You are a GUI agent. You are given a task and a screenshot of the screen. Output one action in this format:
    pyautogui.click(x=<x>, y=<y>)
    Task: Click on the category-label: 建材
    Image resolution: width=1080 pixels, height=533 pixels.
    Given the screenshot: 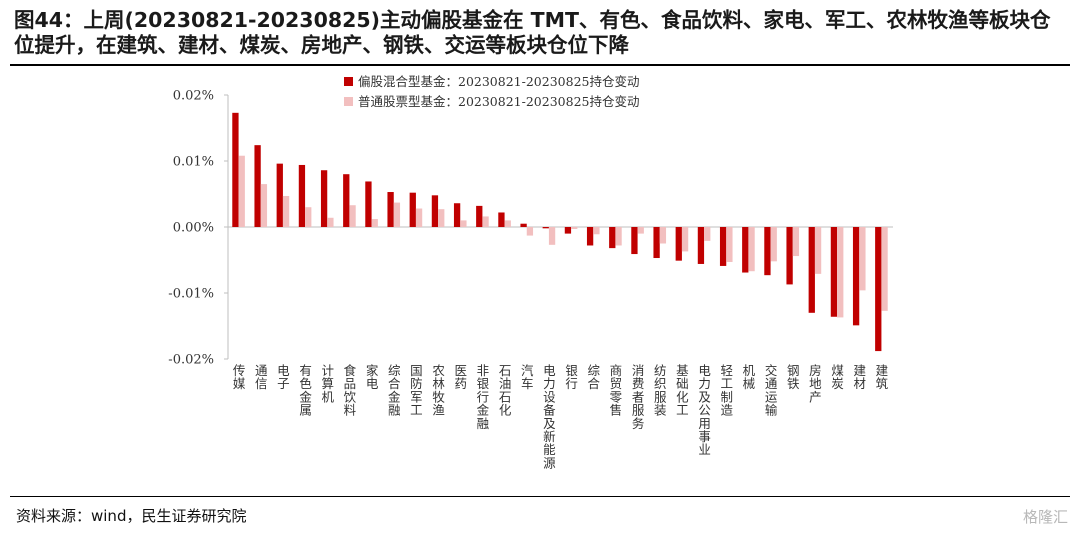 What is the action you would take?
    pyautogui.click(x=859, y=377)
    